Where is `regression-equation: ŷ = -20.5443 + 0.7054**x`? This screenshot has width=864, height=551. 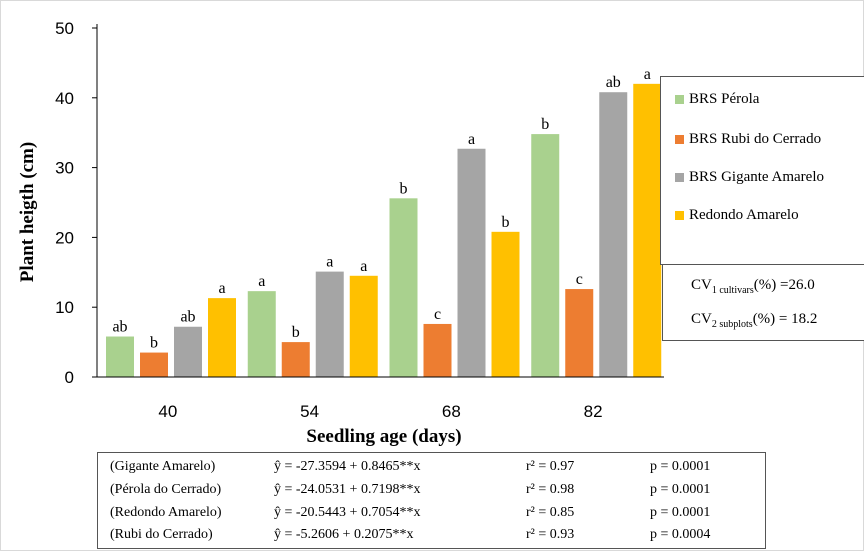
regression-equation: ŷ = -20.5443 + 0.7054**x is located at coordinates (347, 512).